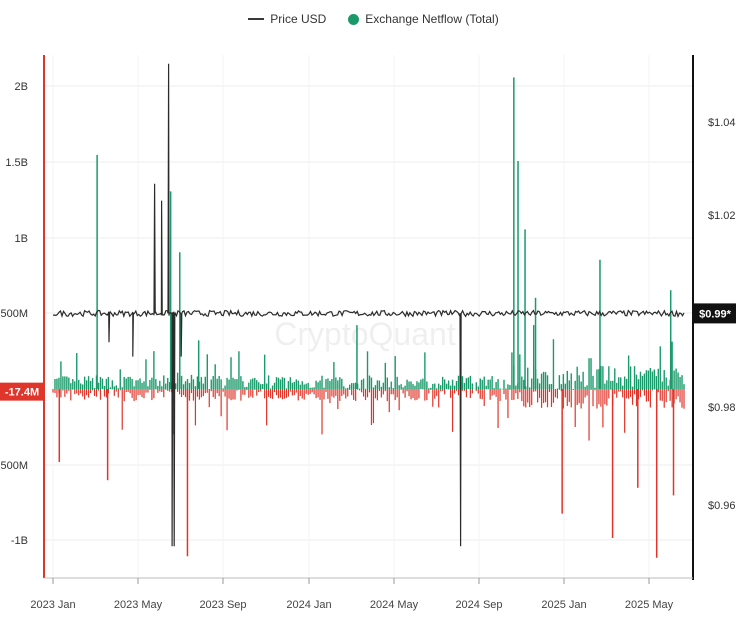 This screenshot has width=747, height=619. I want to click on x-axis-tick-label: 2024 Sep, so click(478, 605).